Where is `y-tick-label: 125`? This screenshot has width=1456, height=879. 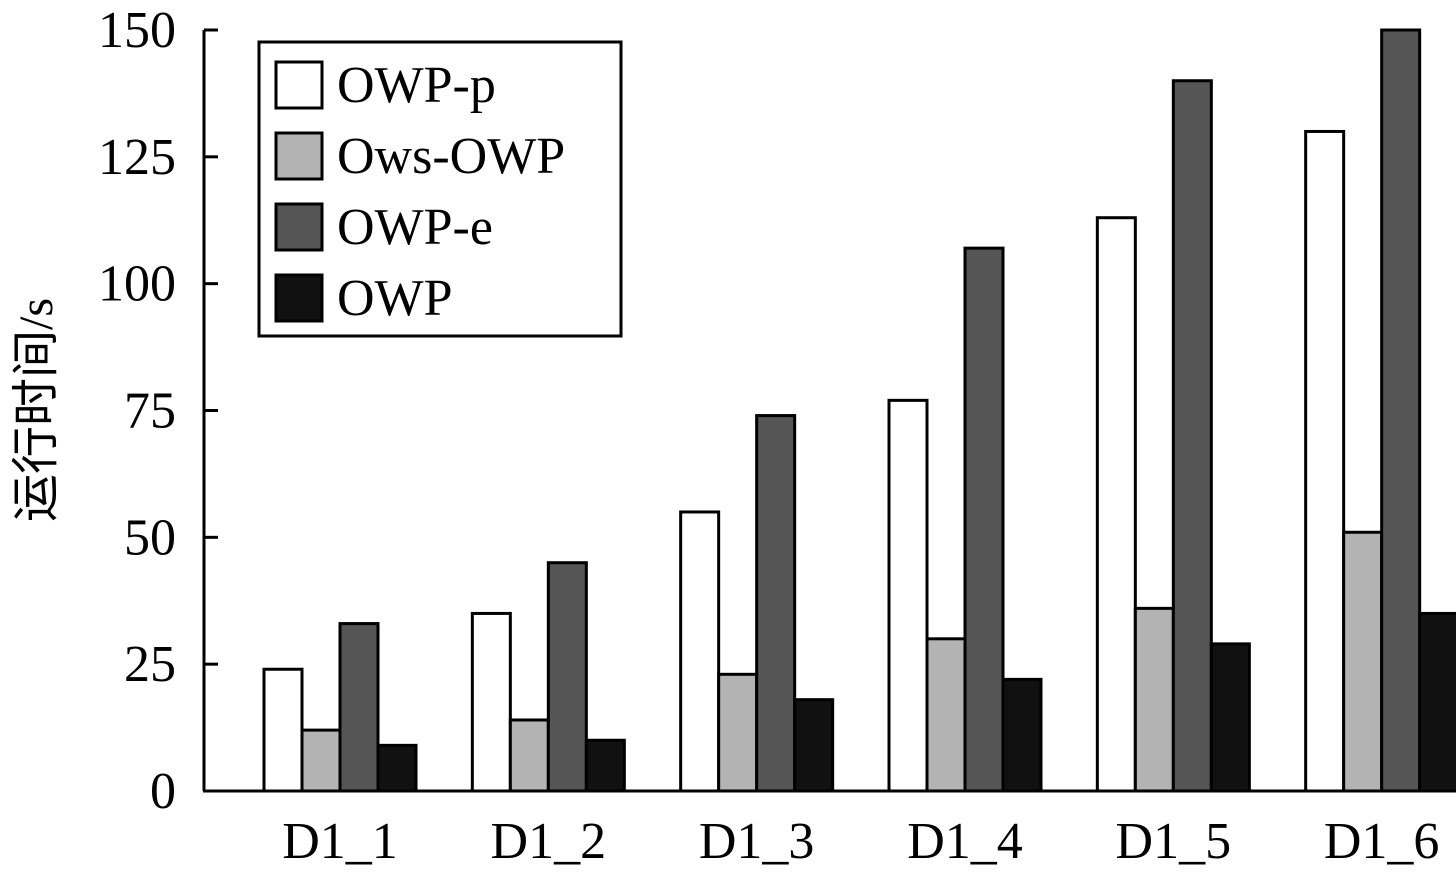
y-tick-label: 125 is located at coordinates (137, 157).